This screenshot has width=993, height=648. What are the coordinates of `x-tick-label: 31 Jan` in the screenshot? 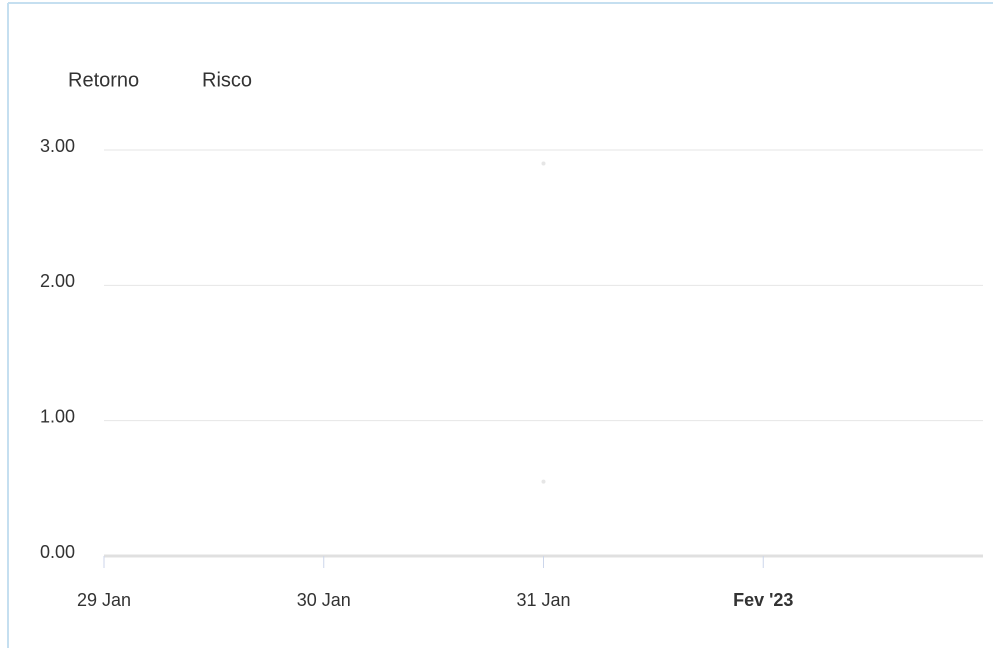 It's located at (543, 600).